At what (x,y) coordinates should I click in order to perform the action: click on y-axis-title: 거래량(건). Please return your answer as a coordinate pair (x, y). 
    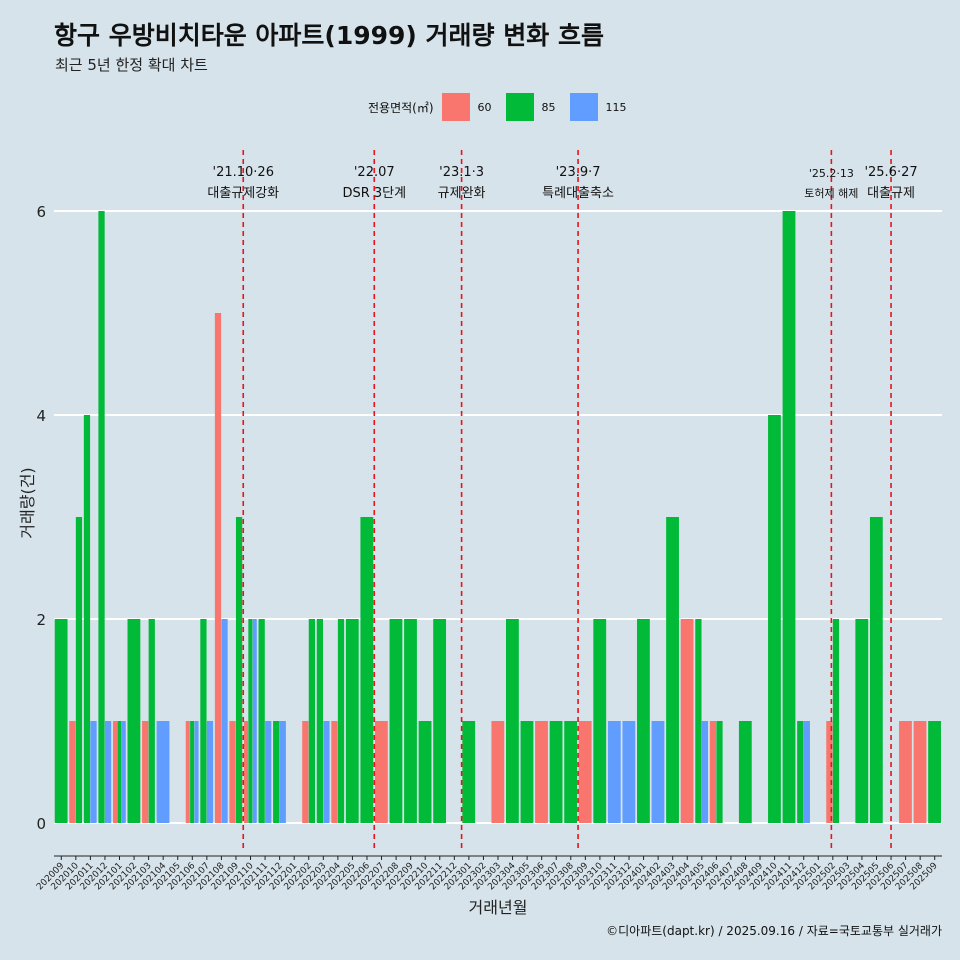
    Looking at the image, I should click on (27, 502).